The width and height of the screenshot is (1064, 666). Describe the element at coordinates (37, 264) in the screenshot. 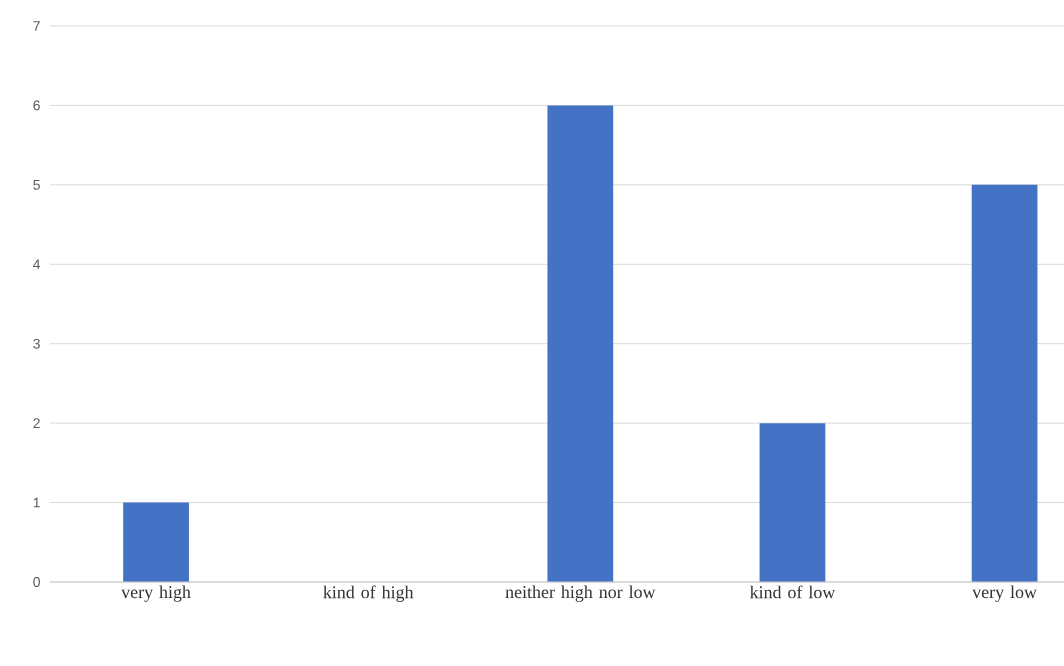

I see `y-tick-label: 4` at that location.